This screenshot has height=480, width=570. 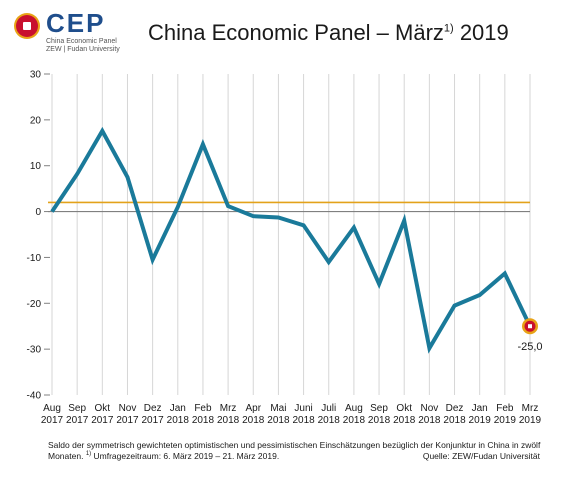 What do you see at coordinates (481, 32) in the screenshot?
I see `title-year: 2019` at bounding box center [481, 32].